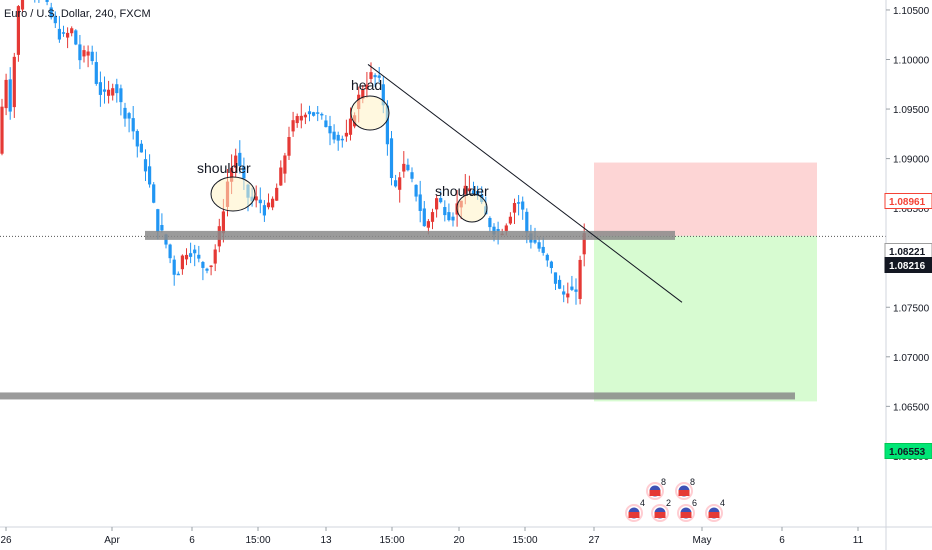 The width and height of the screenshot is (932, 550). I want to click on event-flag-icon: 2, so click(661, 510).